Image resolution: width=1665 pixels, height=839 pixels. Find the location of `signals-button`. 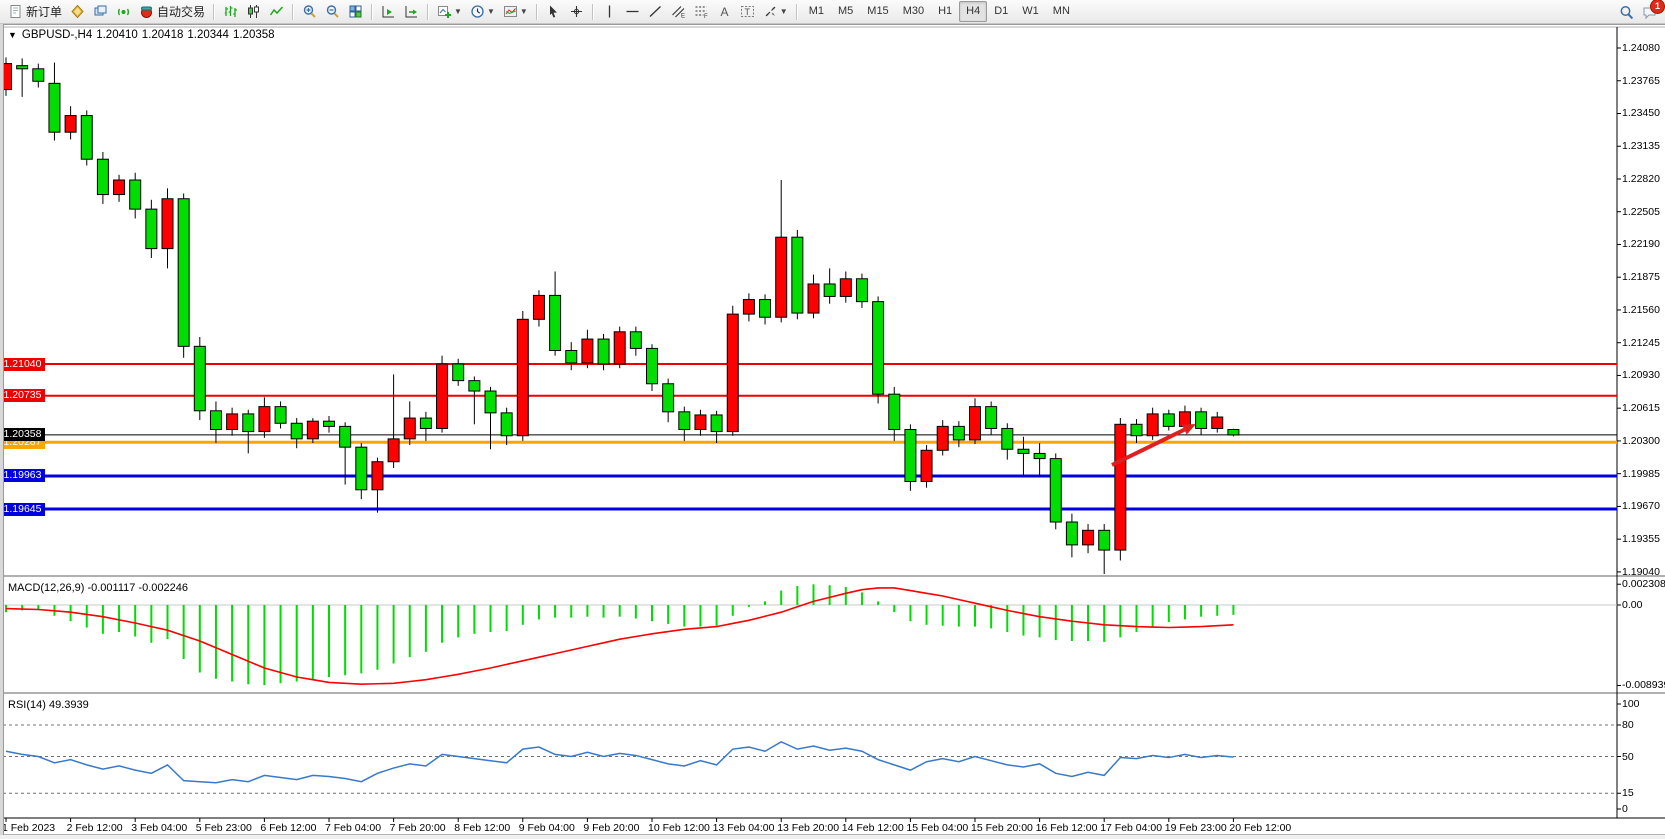

signals-button is located at coordinates (123, 12).